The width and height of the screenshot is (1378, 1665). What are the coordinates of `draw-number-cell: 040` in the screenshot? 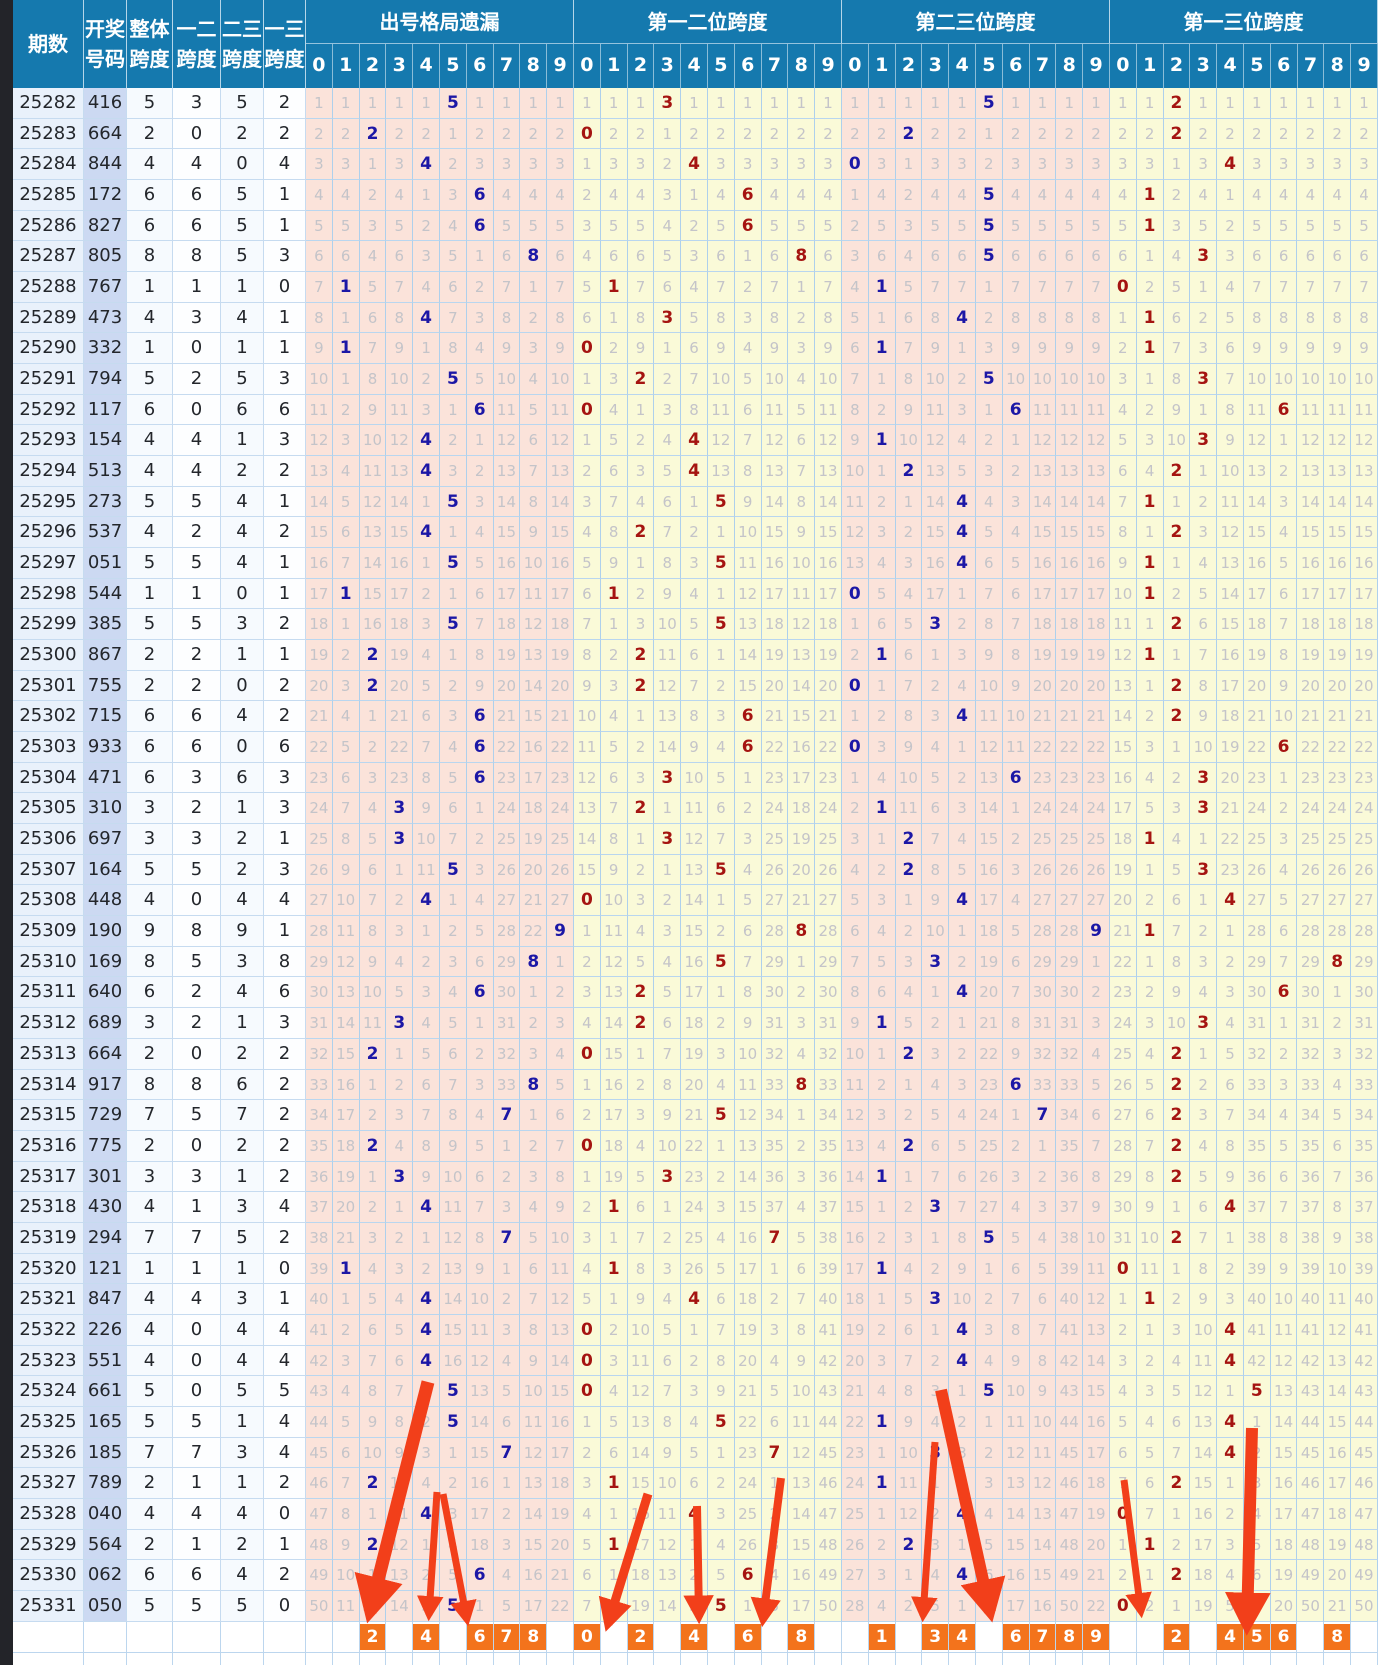 It's located at (105, 1514).